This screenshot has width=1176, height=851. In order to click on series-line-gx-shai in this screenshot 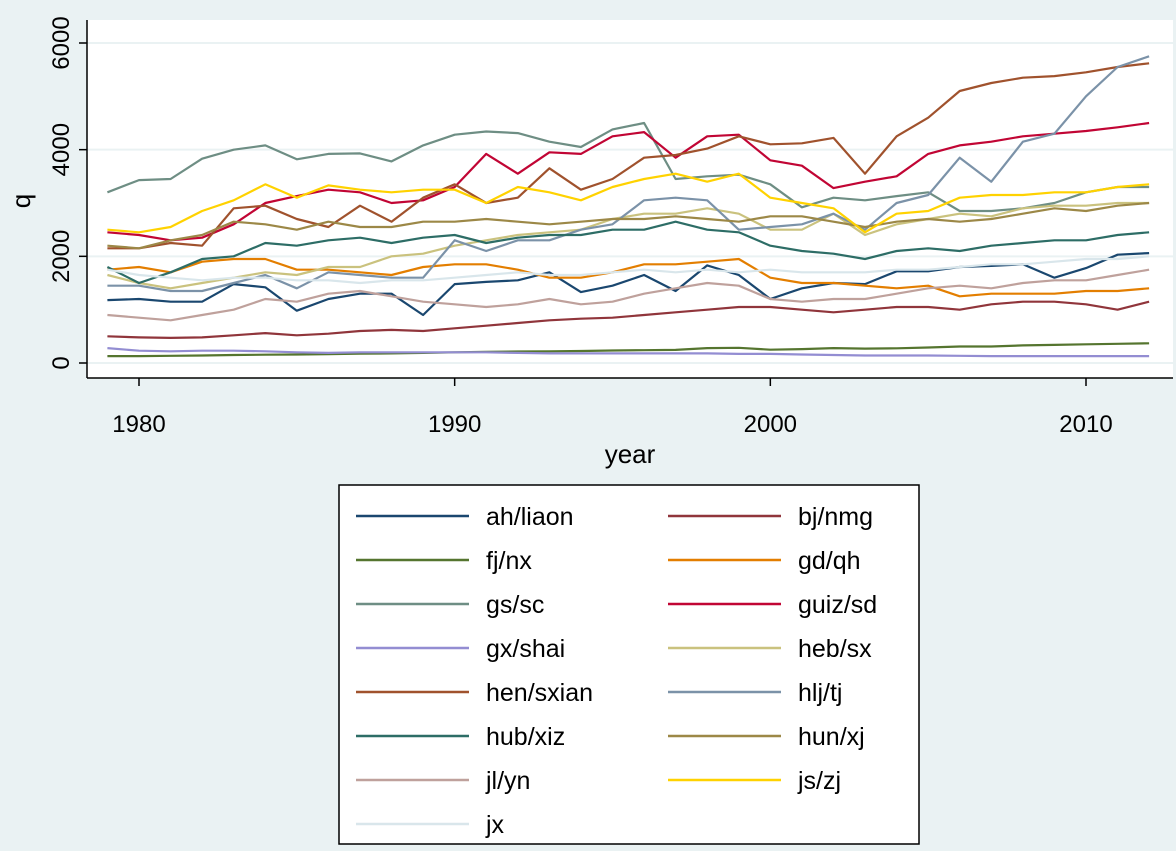, I will do `click(628, 352)`.